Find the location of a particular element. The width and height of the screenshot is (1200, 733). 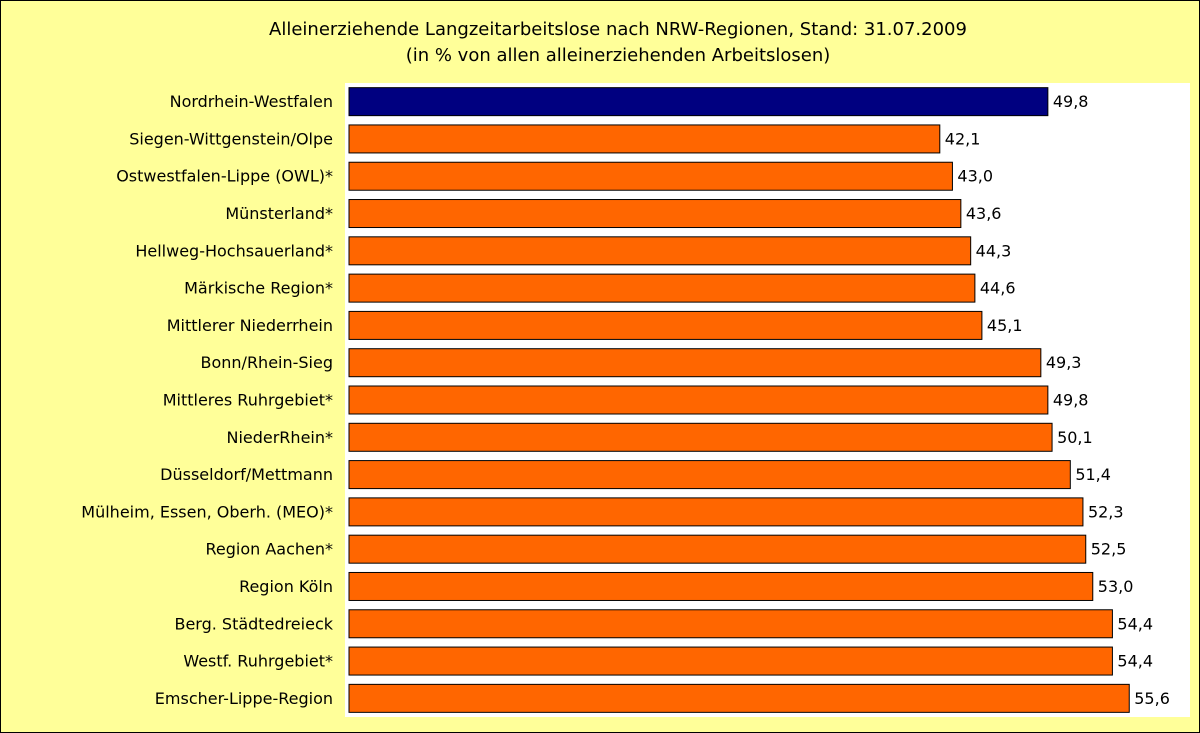

category-label: Region Aachen* is located at coordinates (269, 549).